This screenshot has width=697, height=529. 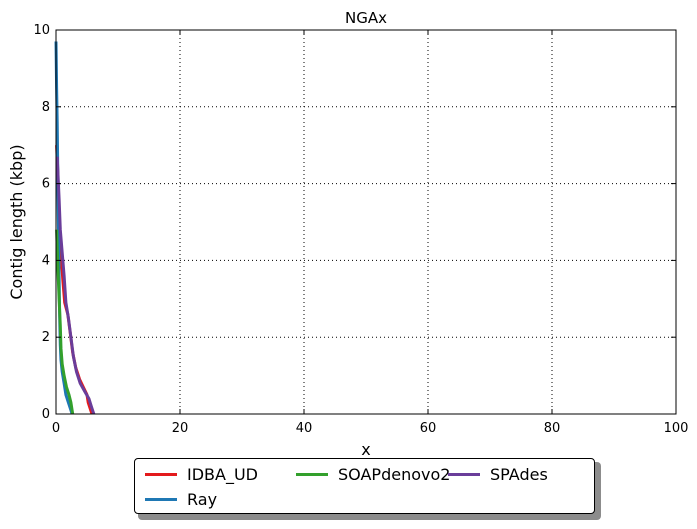 I want to click on series-line-ray, so click(x=64, y=228).